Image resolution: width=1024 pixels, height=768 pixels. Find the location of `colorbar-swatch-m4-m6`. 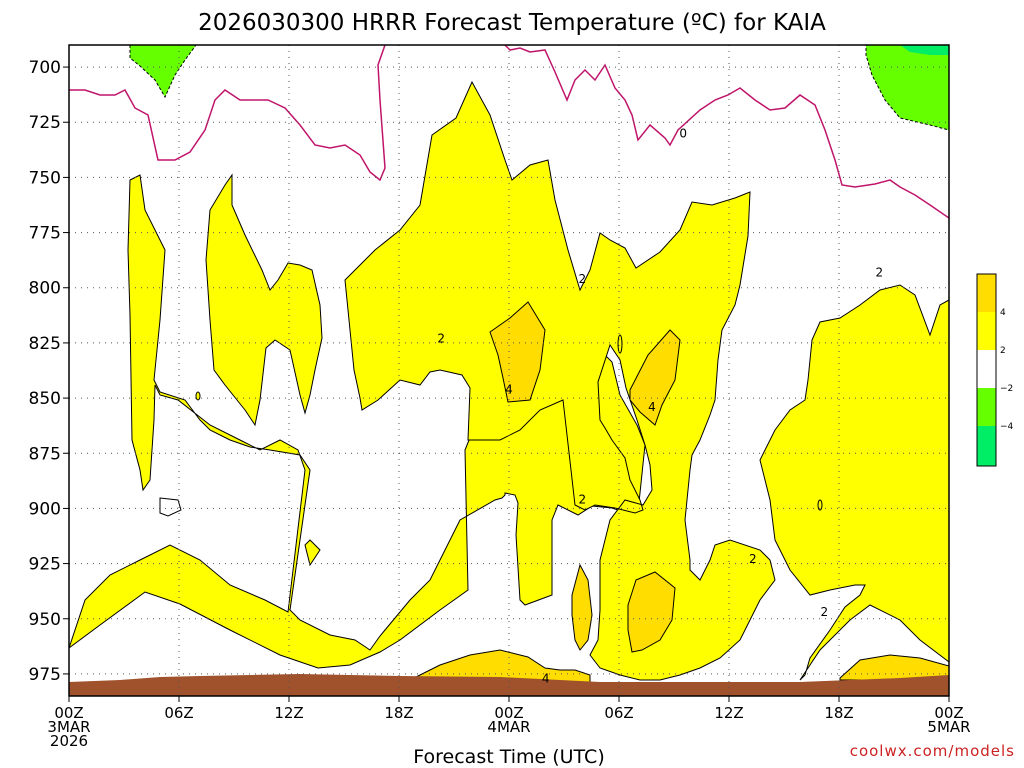

colorbar-swatch-m4-m6 is located at coordinates (986, 446).